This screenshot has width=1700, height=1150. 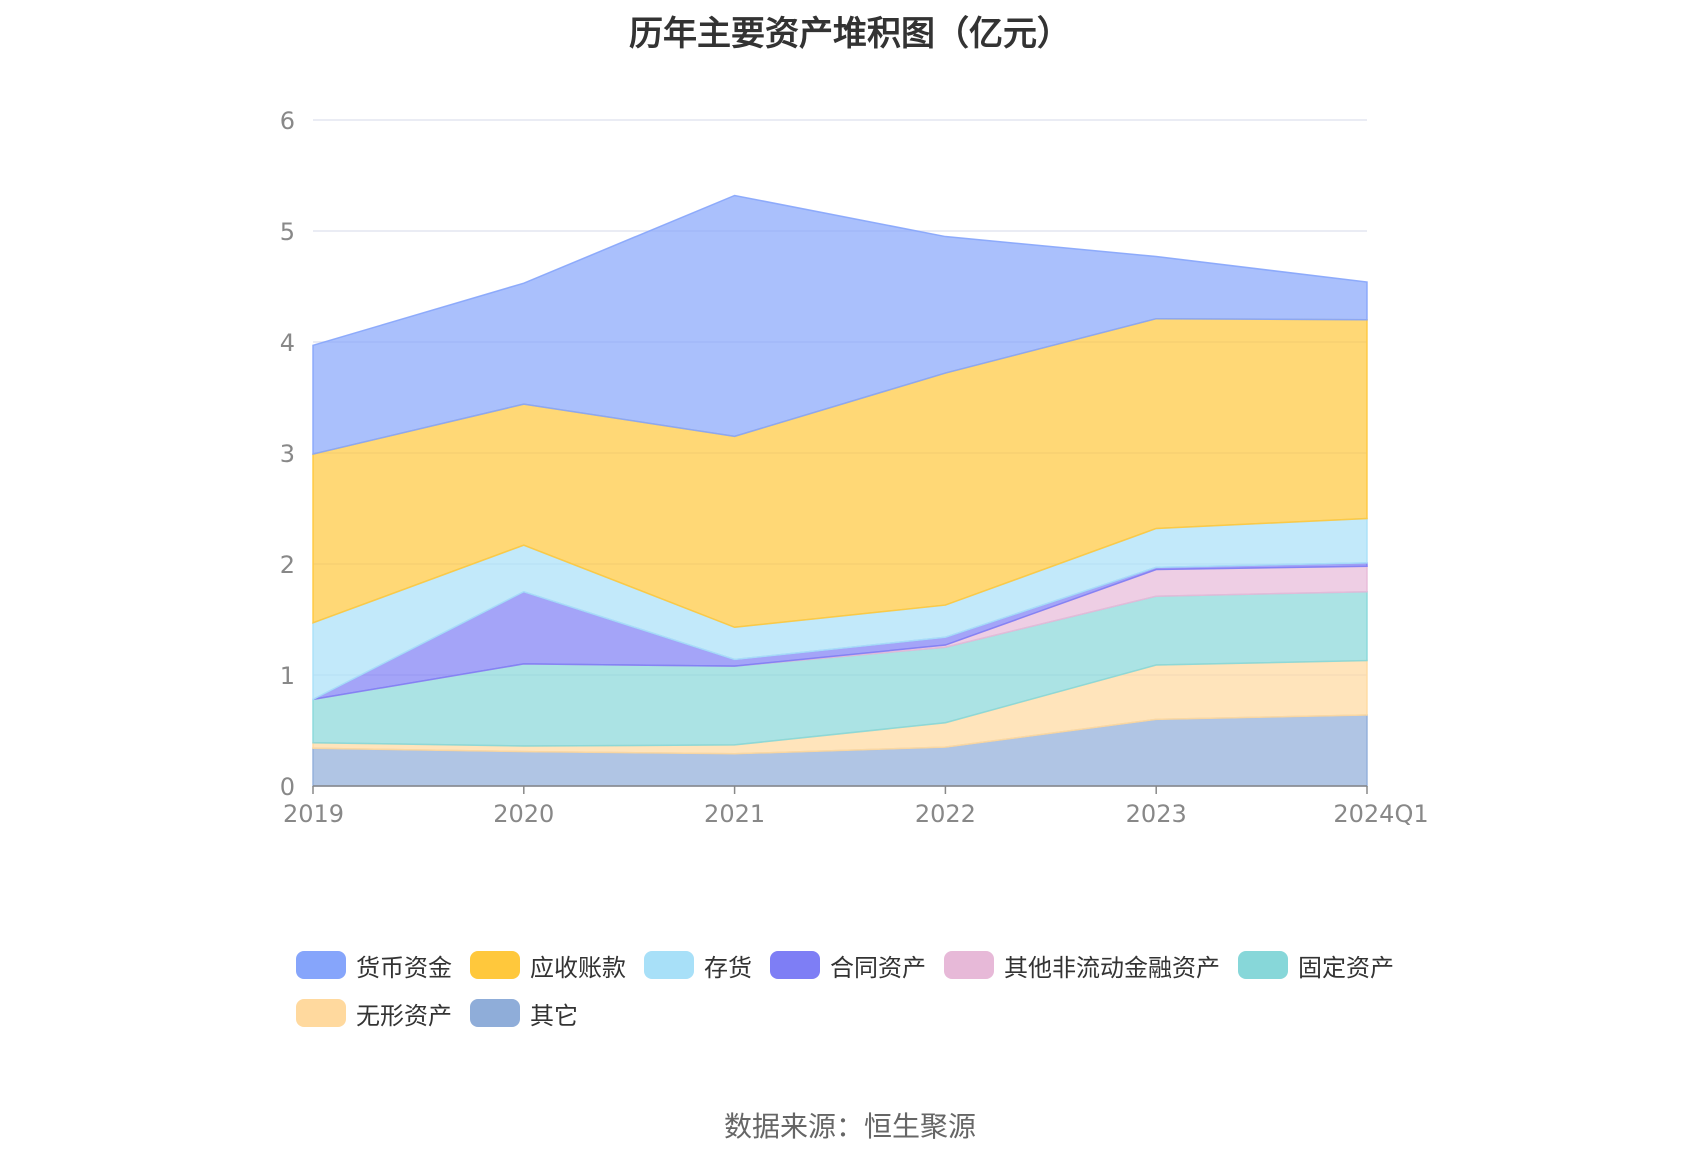 I want to click on legend-item: 应收账款, so click(x=548, y=965).